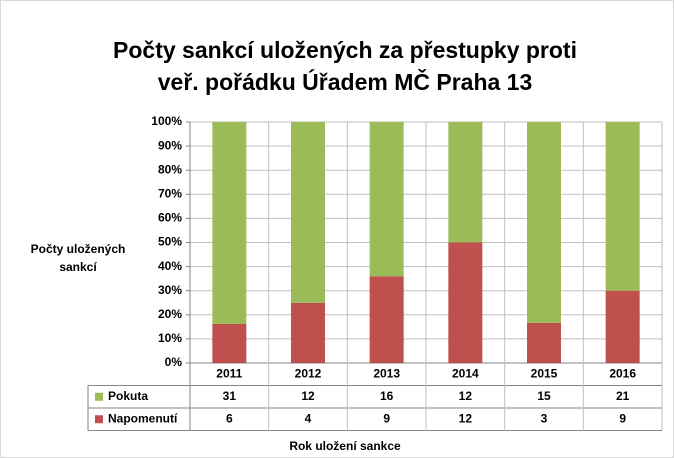 This screenshot has width=674, height=458. What do you see at coordinates (170, 193) in the screenshot?
I see `y-tick-label: 70%` at bounding box center [170, 193].